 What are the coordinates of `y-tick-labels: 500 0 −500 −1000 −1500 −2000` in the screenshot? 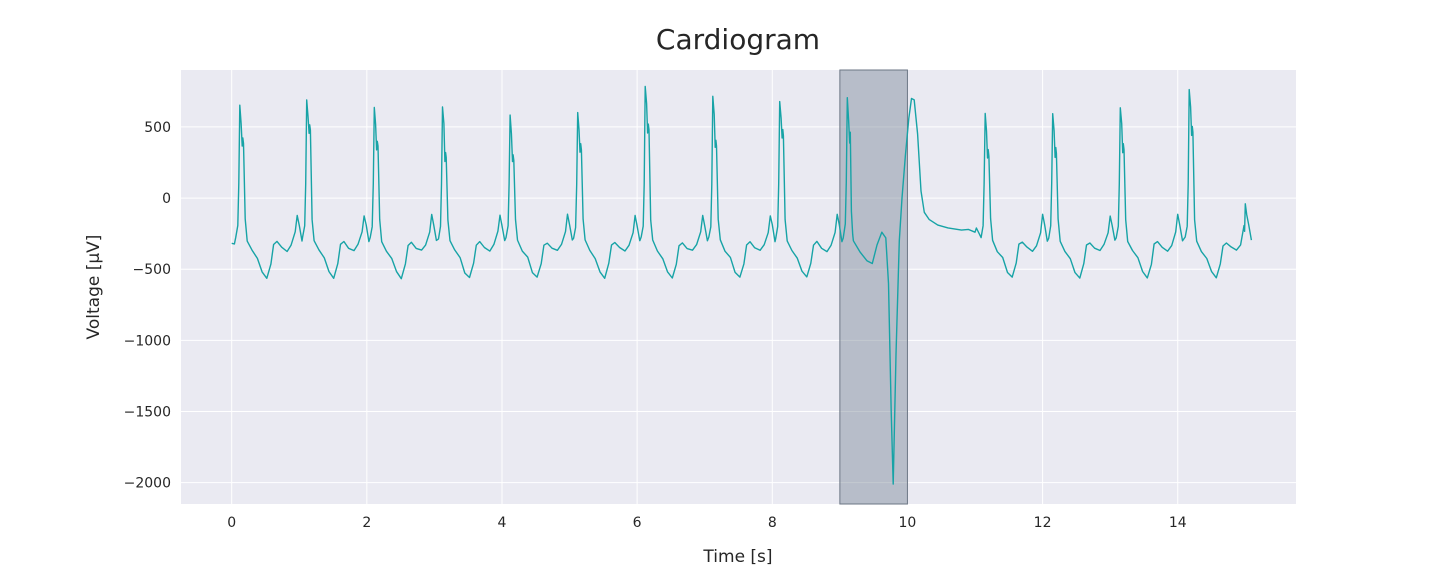 It's located at (147, 306).